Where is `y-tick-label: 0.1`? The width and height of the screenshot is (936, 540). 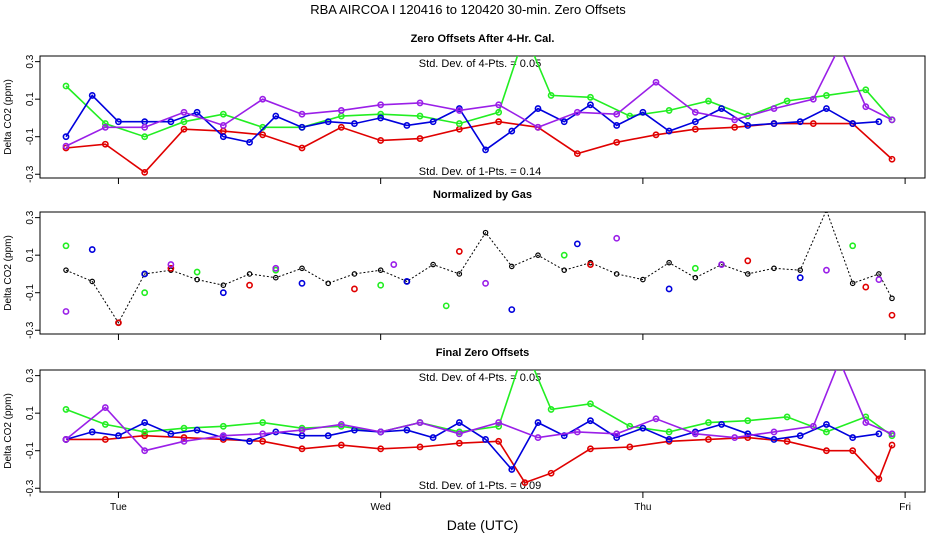 y-tick-label: 0.1 is located at coordinates (30, 255).